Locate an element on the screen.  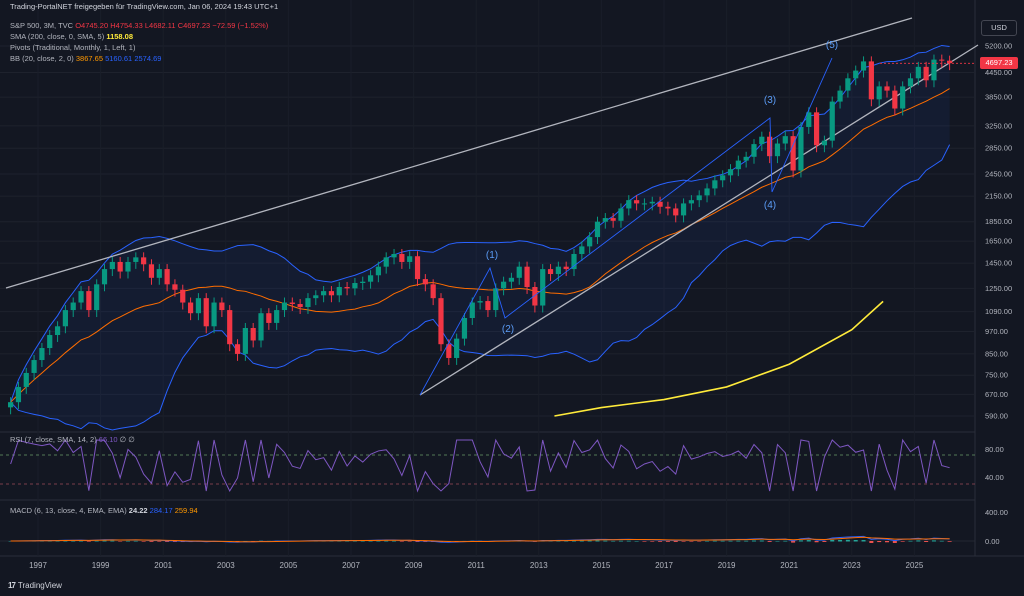
macd-hist-value: 24.22 is located at coordinates (138, 510).